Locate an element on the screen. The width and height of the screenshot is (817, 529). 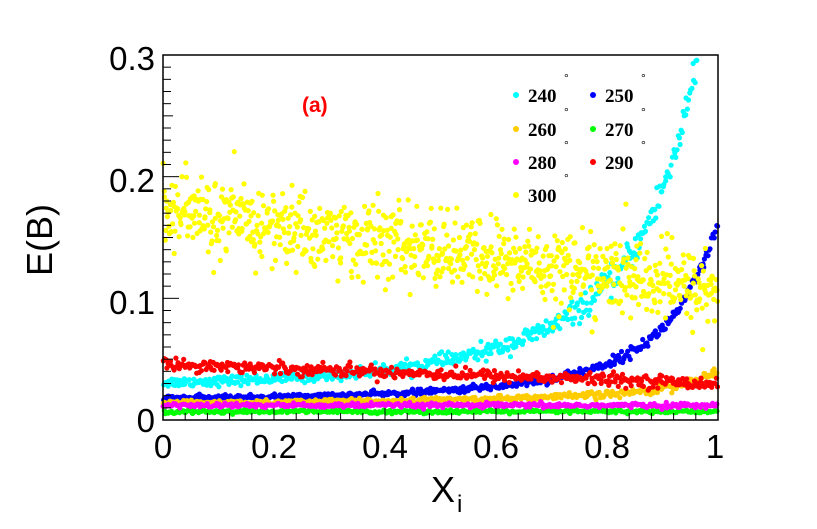
legend-label-290: 290 is located at coordinates (619, 163).